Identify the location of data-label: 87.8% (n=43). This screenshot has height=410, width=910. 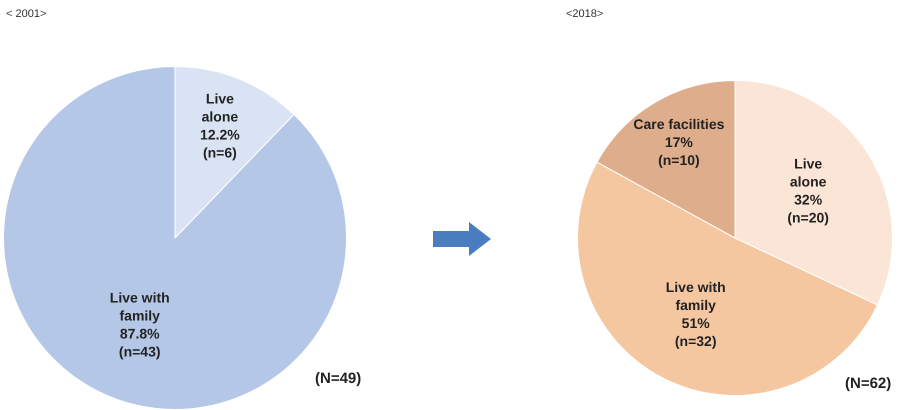
(139, 342).